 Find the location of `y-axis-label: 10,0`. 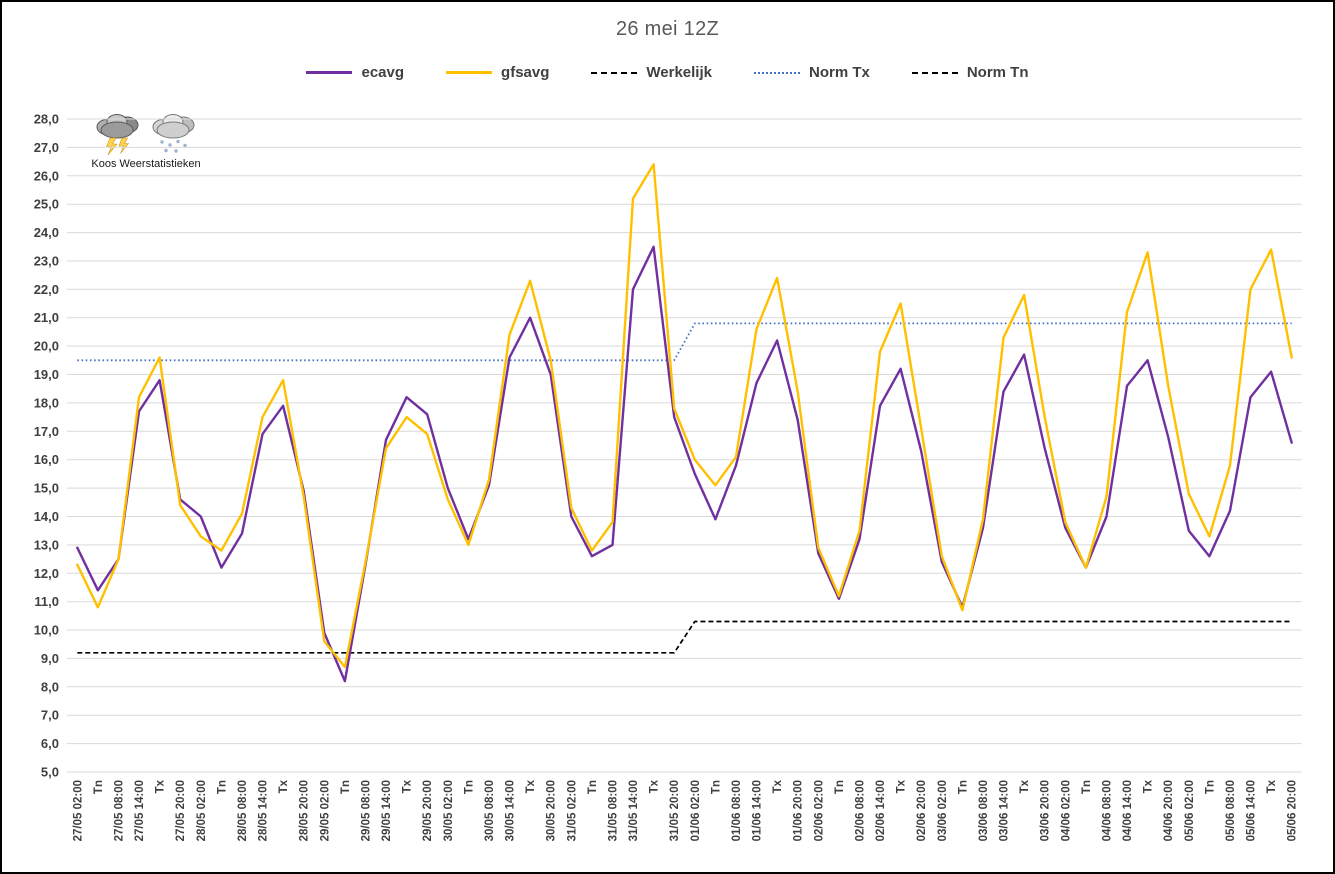

y-axis-label: 10,0 is located at coordinates (46, 630).